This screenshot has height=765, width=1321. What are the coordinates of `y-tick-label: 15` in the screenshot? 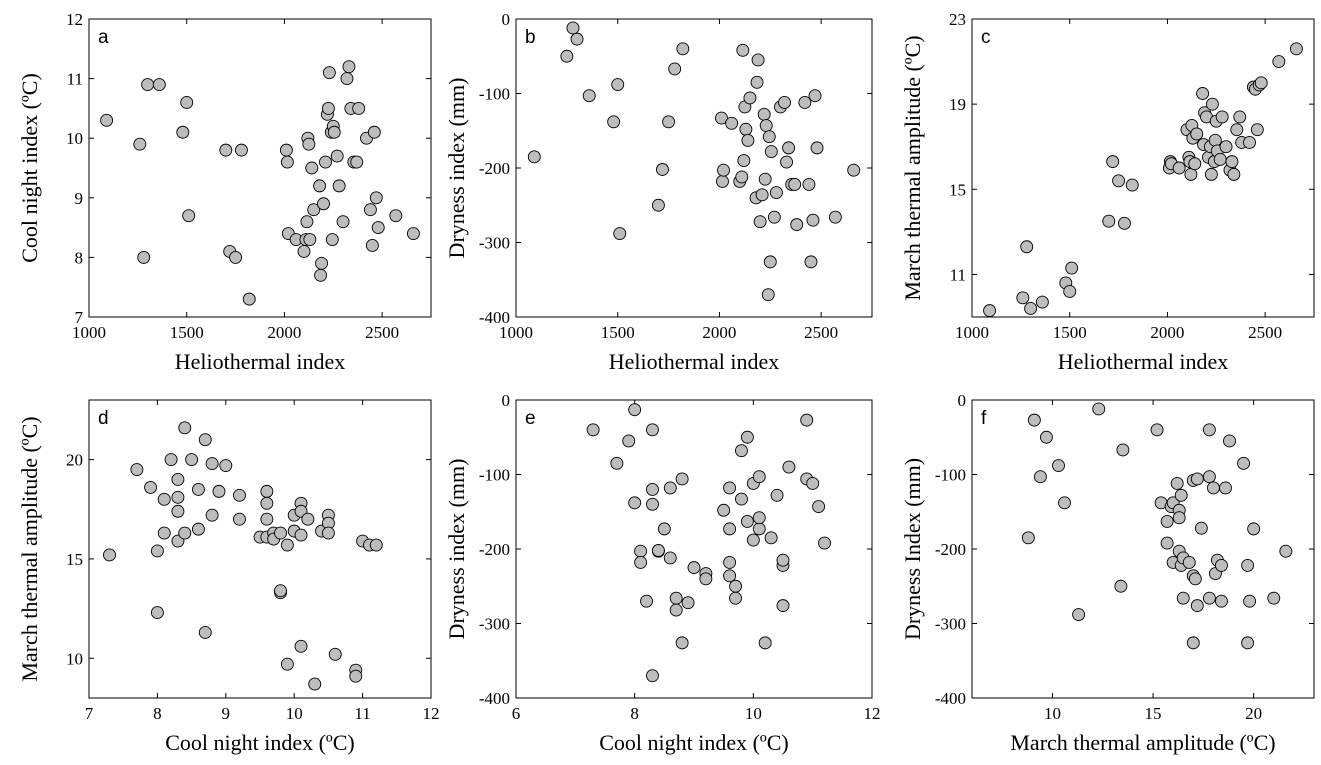 It's located at (957, 189).